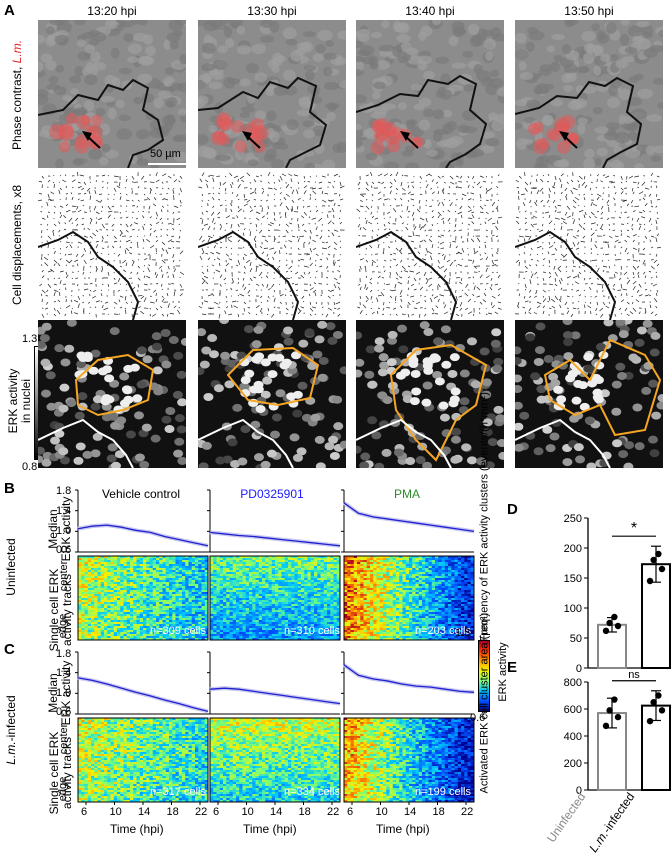  What do you see at coordinates (617, 594) in the screenshot?
I see `bar-chart-D: 0 50 100 150 200 250 *` at bounding box center [617, 594].